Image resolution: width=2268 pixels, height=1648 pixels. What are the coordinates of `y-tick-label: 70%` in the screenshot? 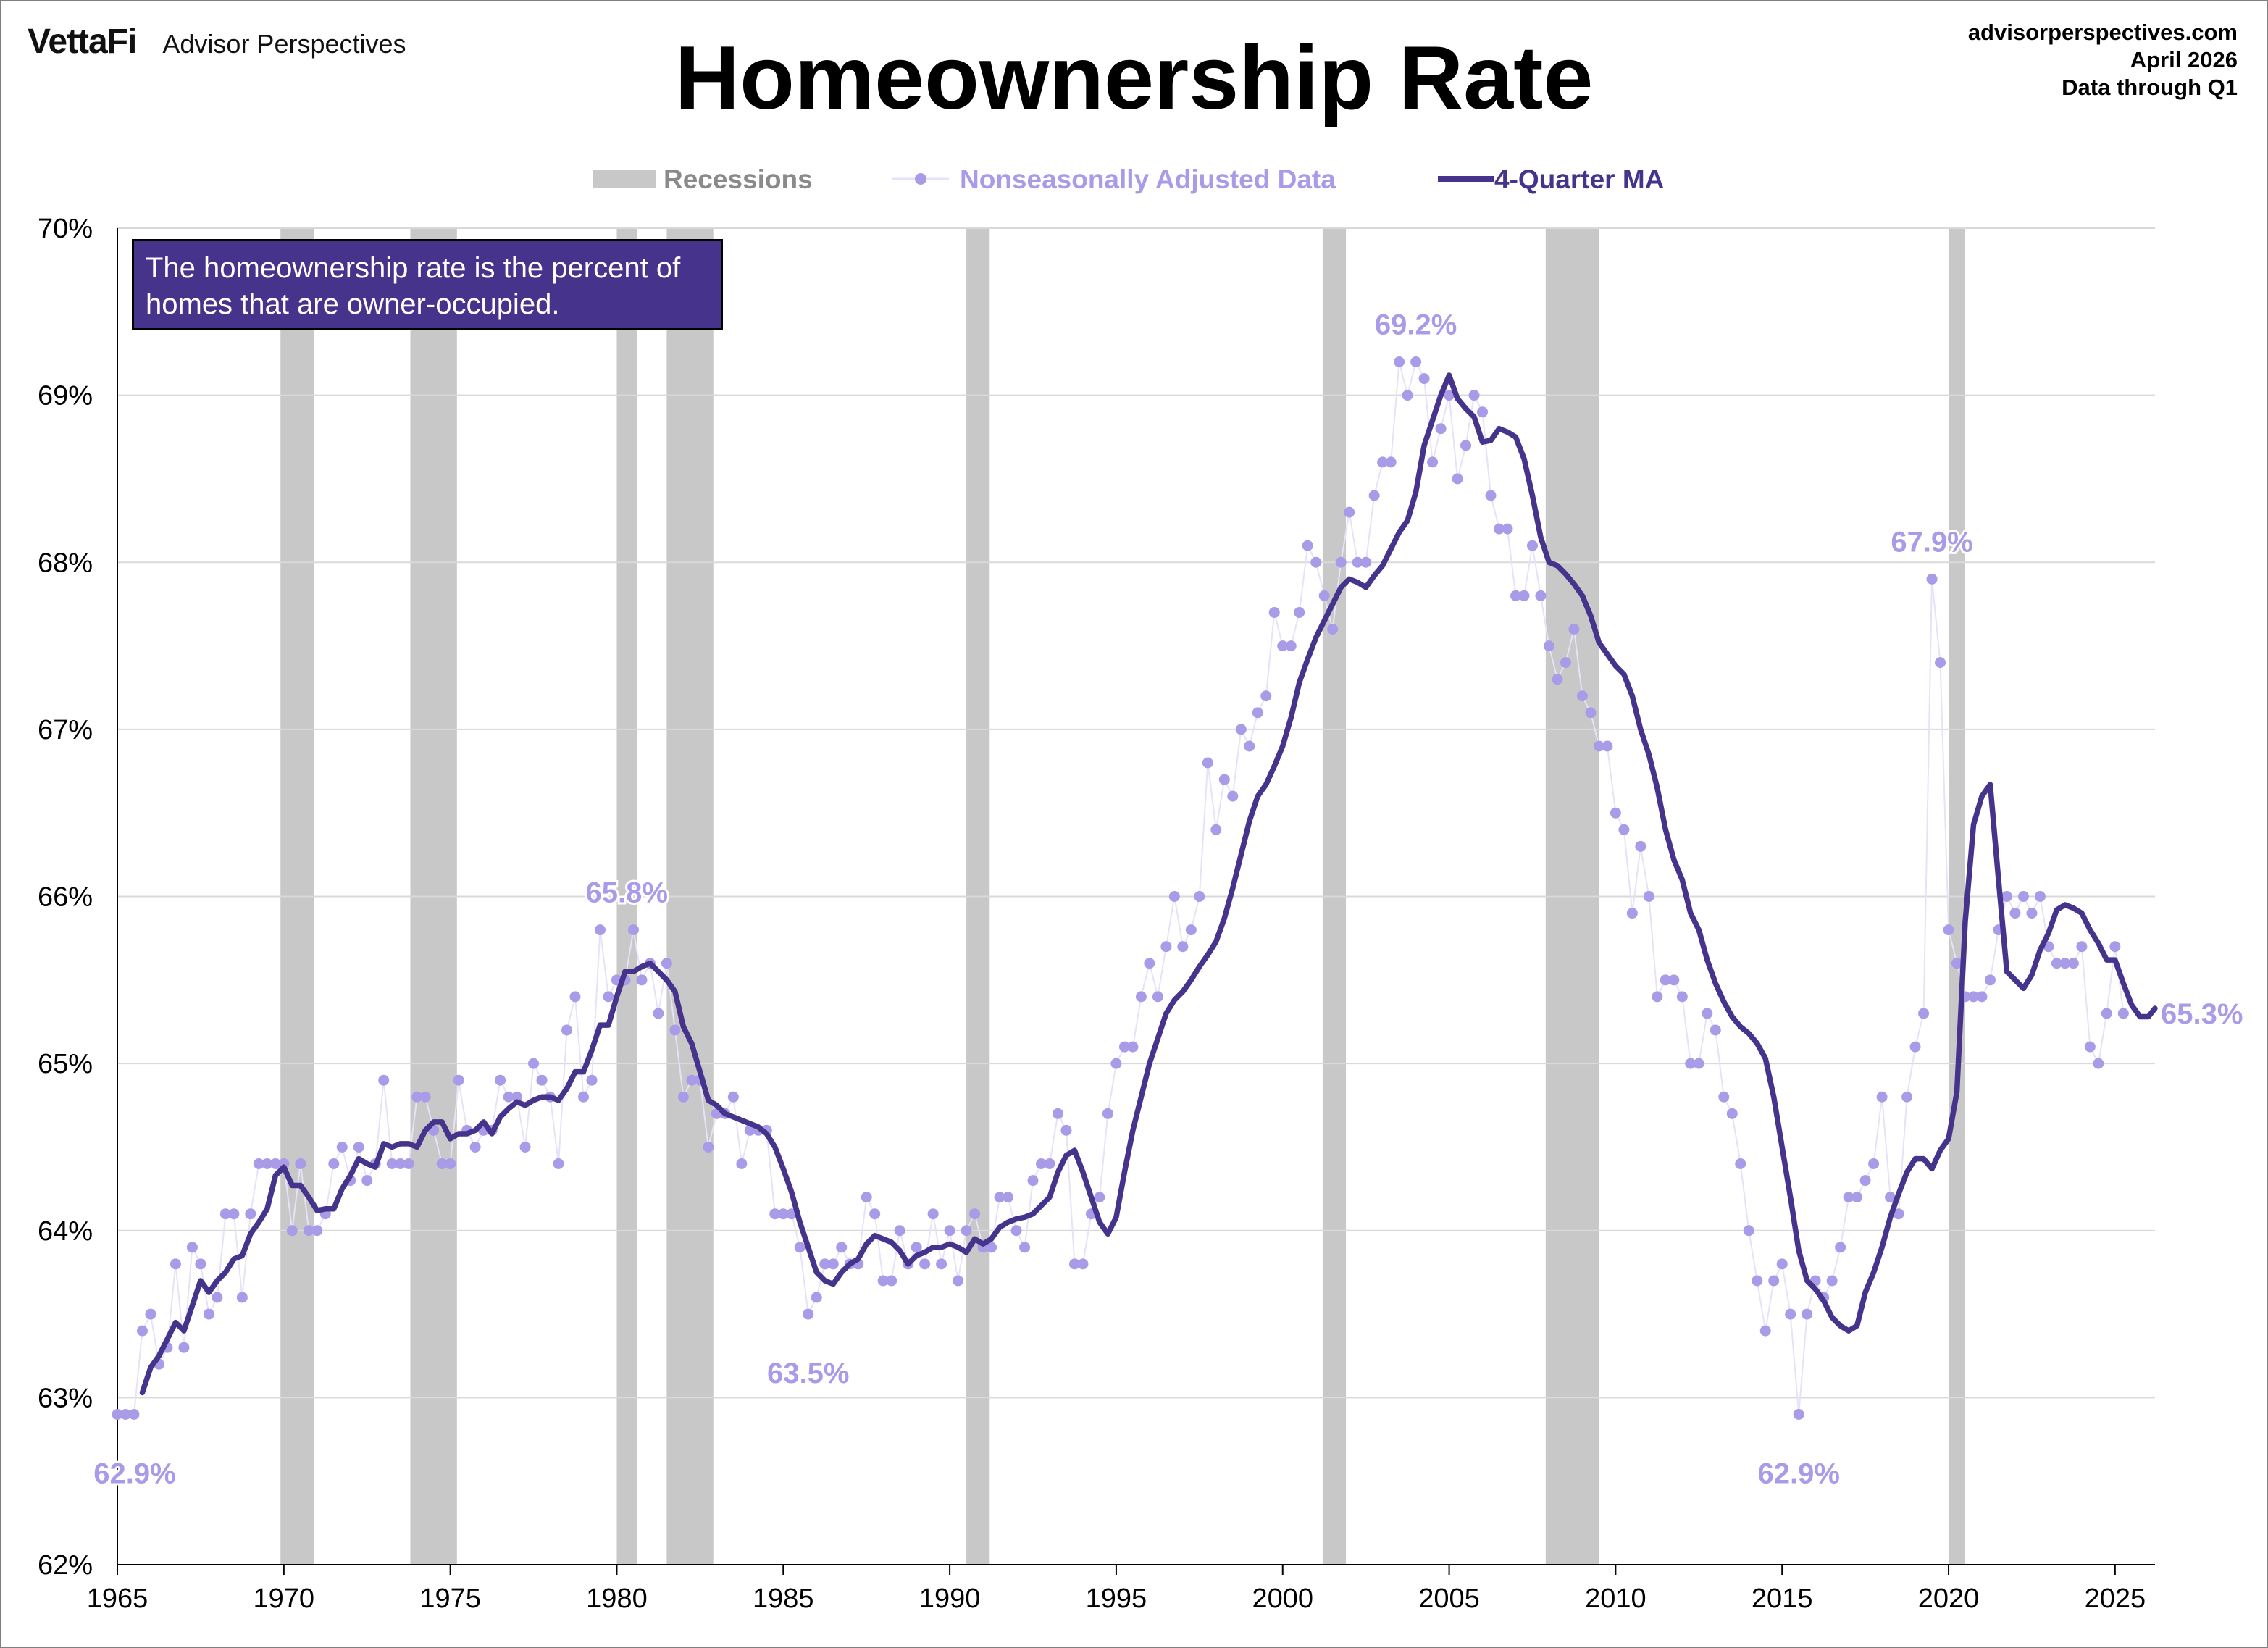 It's located at (65, 229).